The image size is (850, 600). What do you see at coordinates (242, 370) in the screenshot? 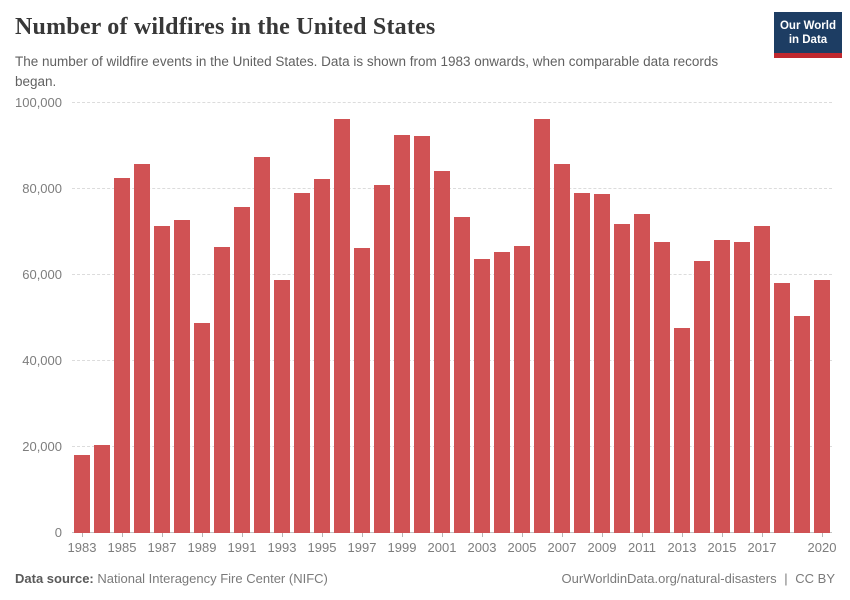
I see `bar-1991` at bounding box center [242, 370].